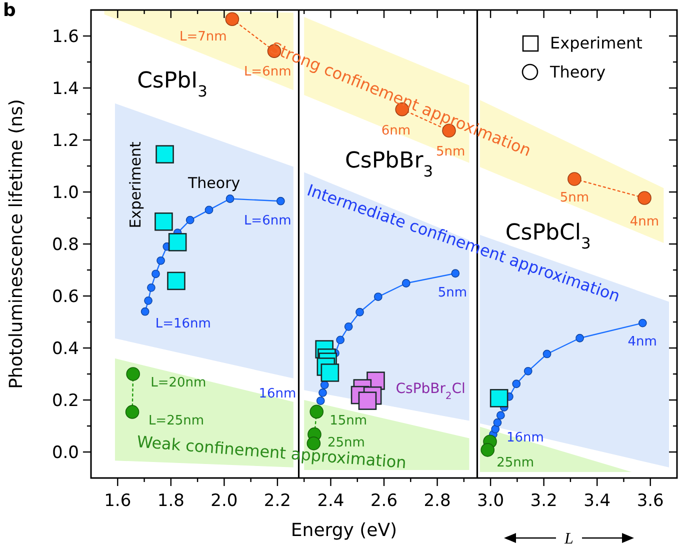 The width and height of the screenshot is (679, 547). I want to click on x-tick-label: 3.6, so click(650, 501).